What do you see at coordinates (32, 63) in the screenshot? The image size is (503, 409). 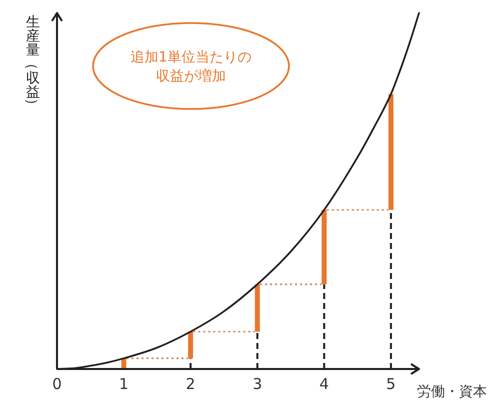 I see `y-axis-title: 生産量（収益）` at bounding box center [32, 63].